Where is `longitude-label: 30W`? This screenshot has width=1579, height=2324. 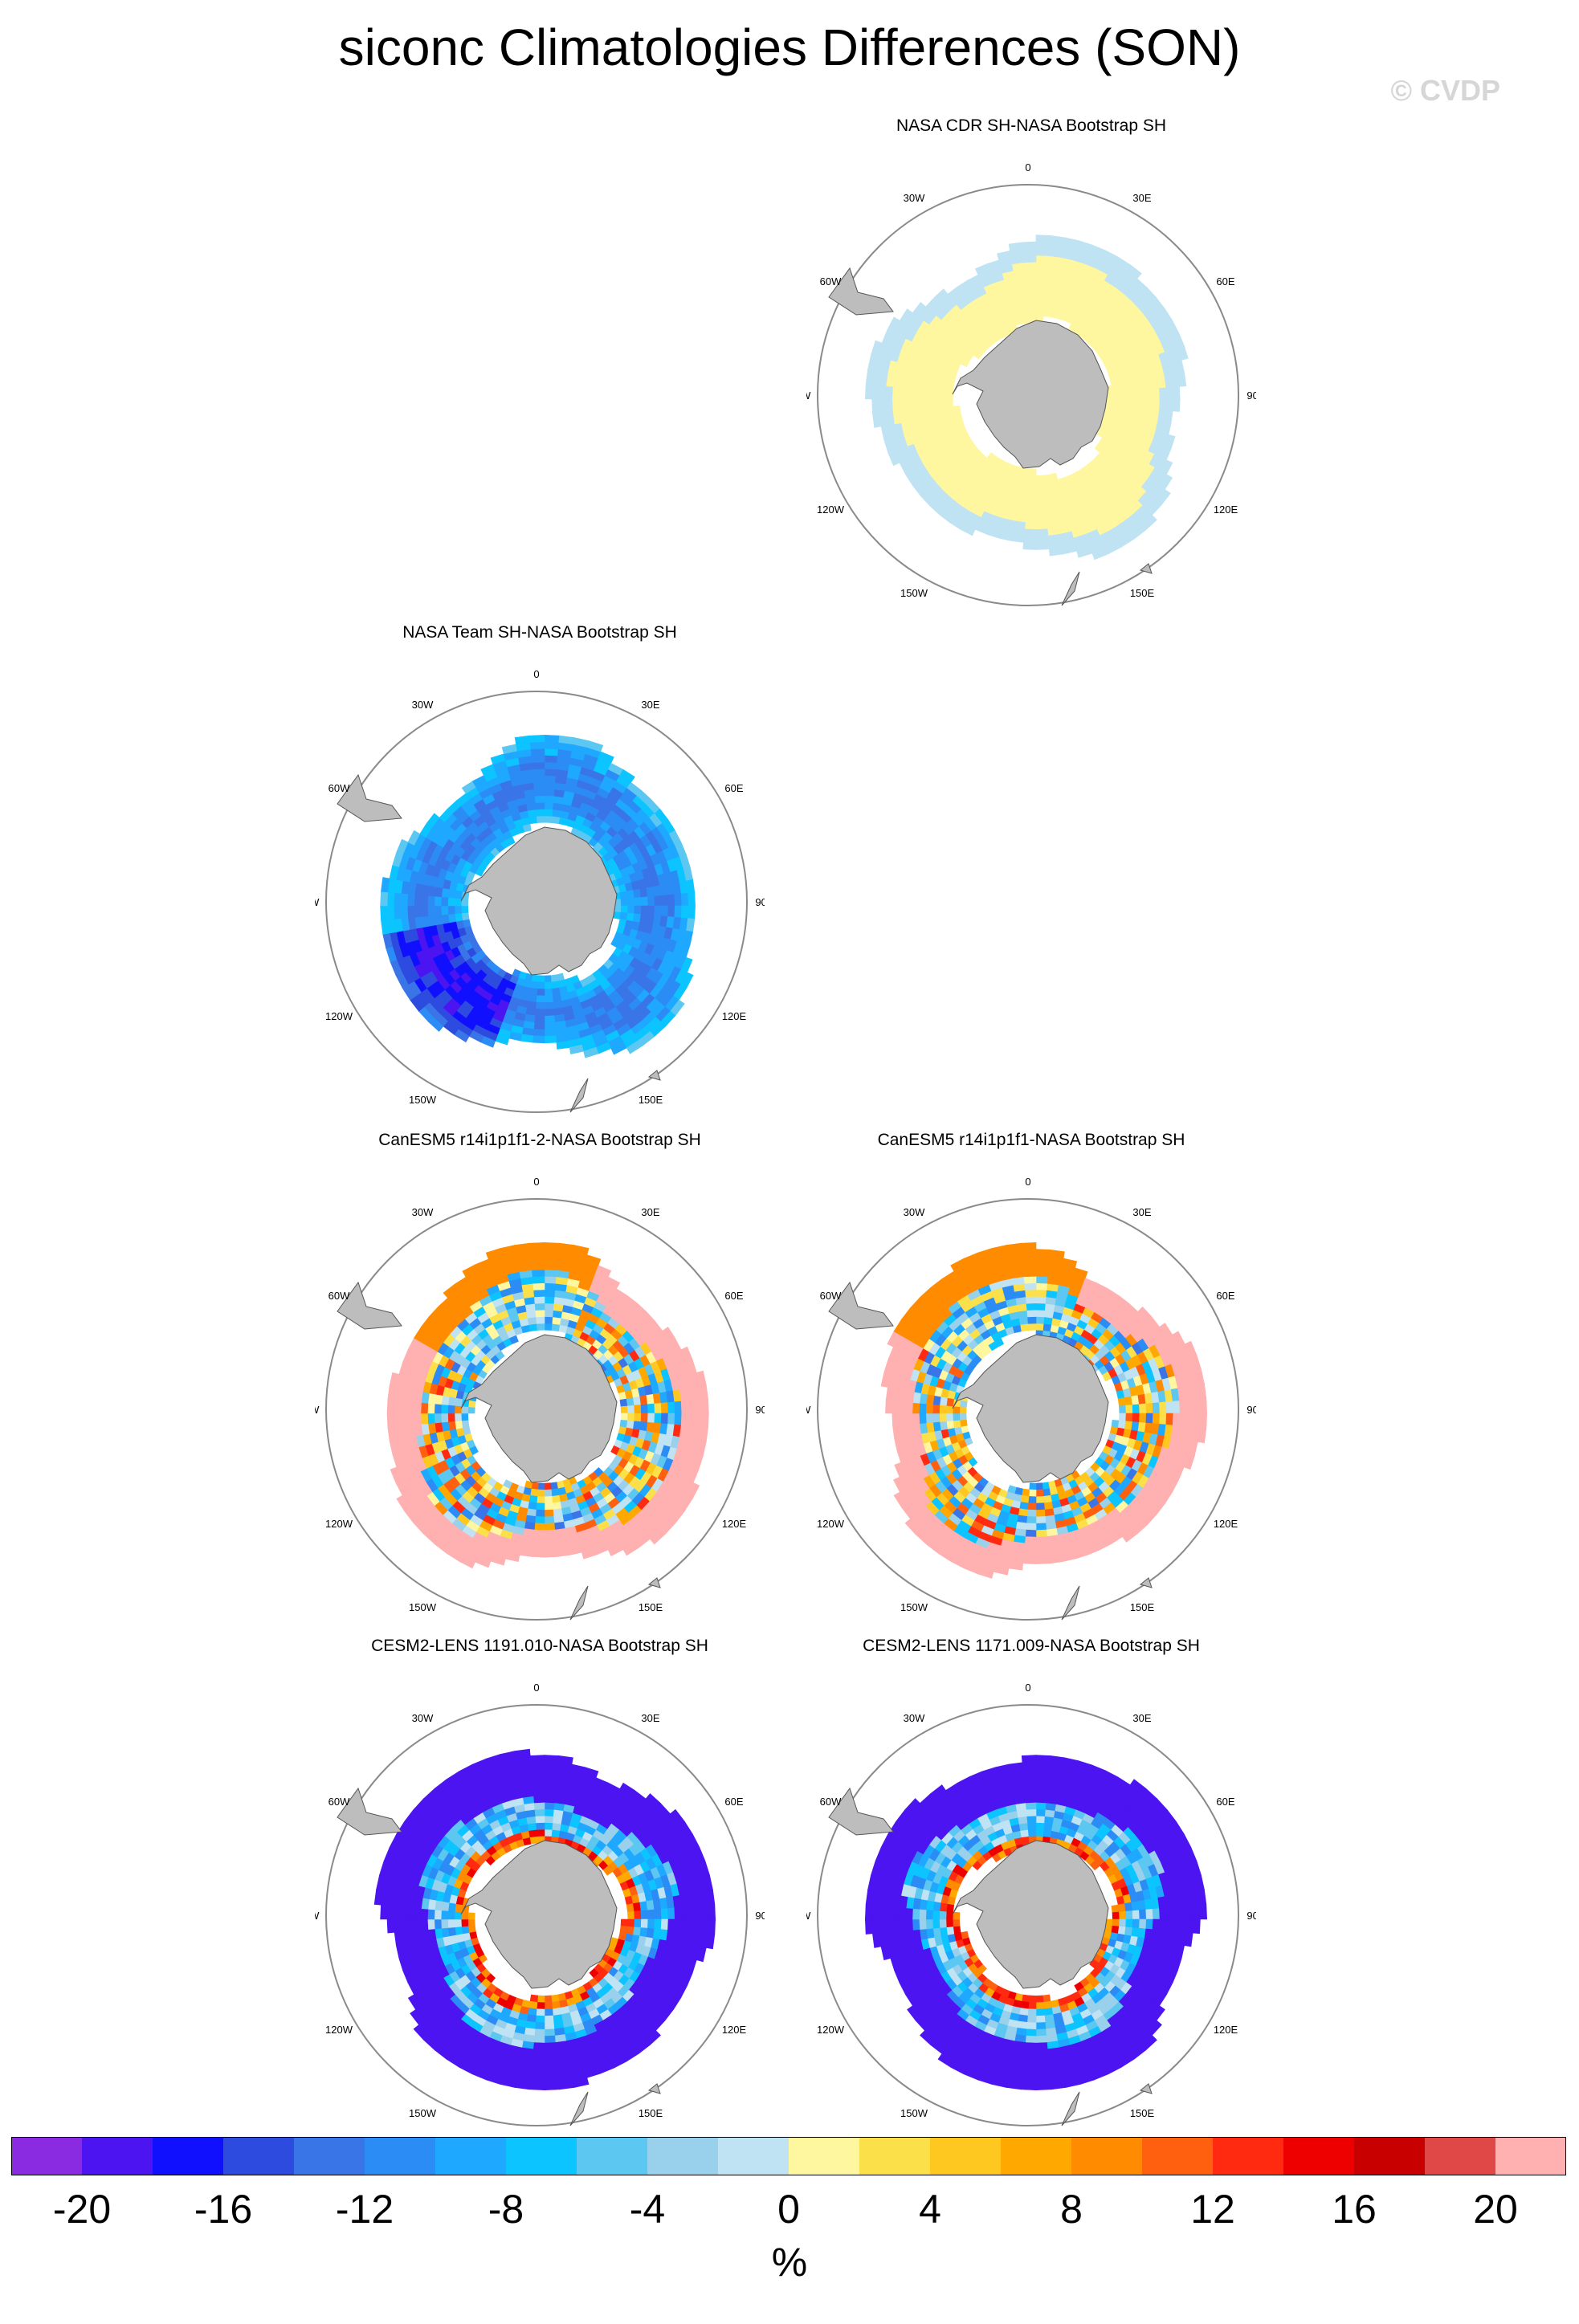
longitude-label: 30W is located at coordinates (914, 198).